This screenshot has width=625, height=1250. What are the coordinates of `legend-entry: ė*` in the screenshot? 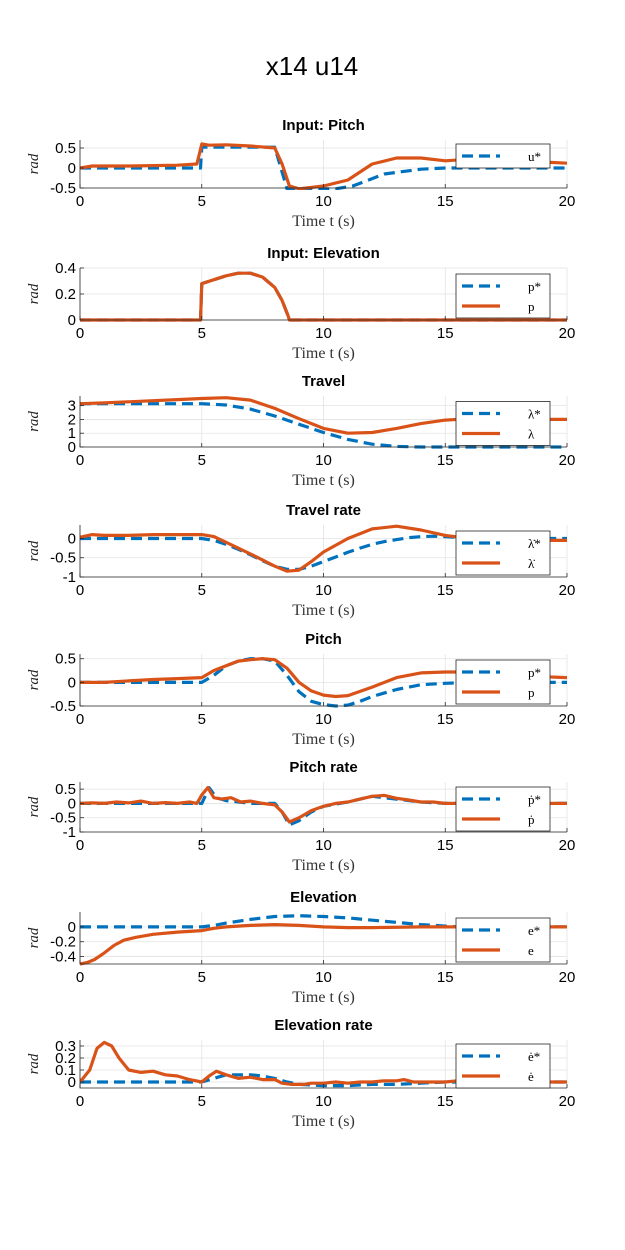 It's located at (534, 1056).